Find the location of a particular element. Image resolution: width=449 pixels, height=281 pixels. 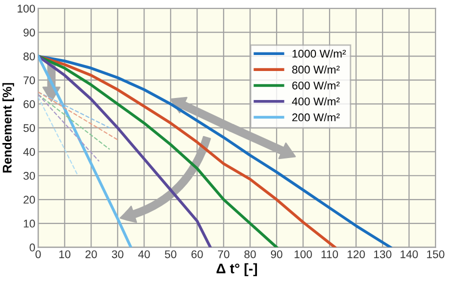

y-tick-label: 90 is located at coordinates (29, 32).